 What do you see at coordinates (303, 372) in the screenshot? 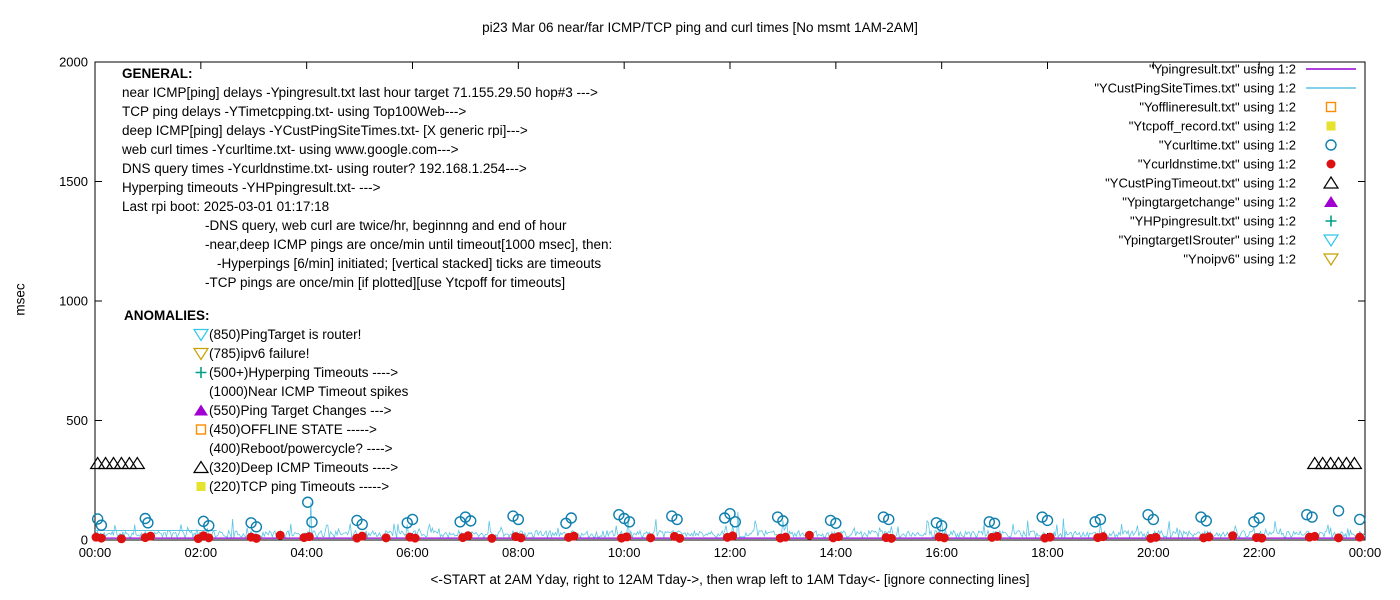
I see `anomaly-item: (500+)Hyperping Timeouts ---->` at bounding box center [303, 372].